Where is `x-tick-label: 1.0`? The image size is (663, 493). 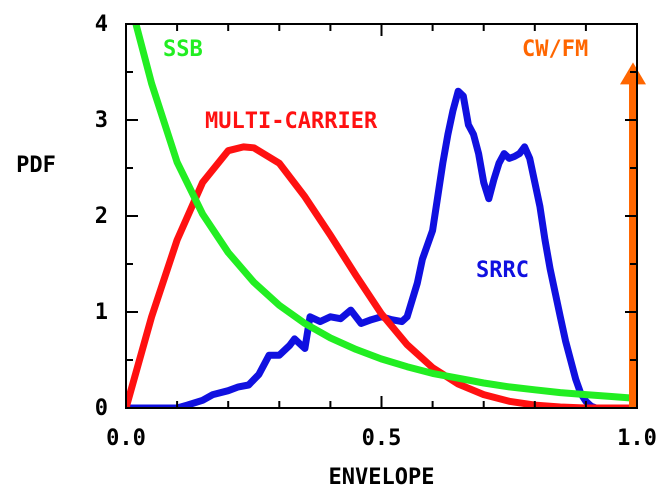 x-tick-label: 1.0 is located at coordinates (637, 438).